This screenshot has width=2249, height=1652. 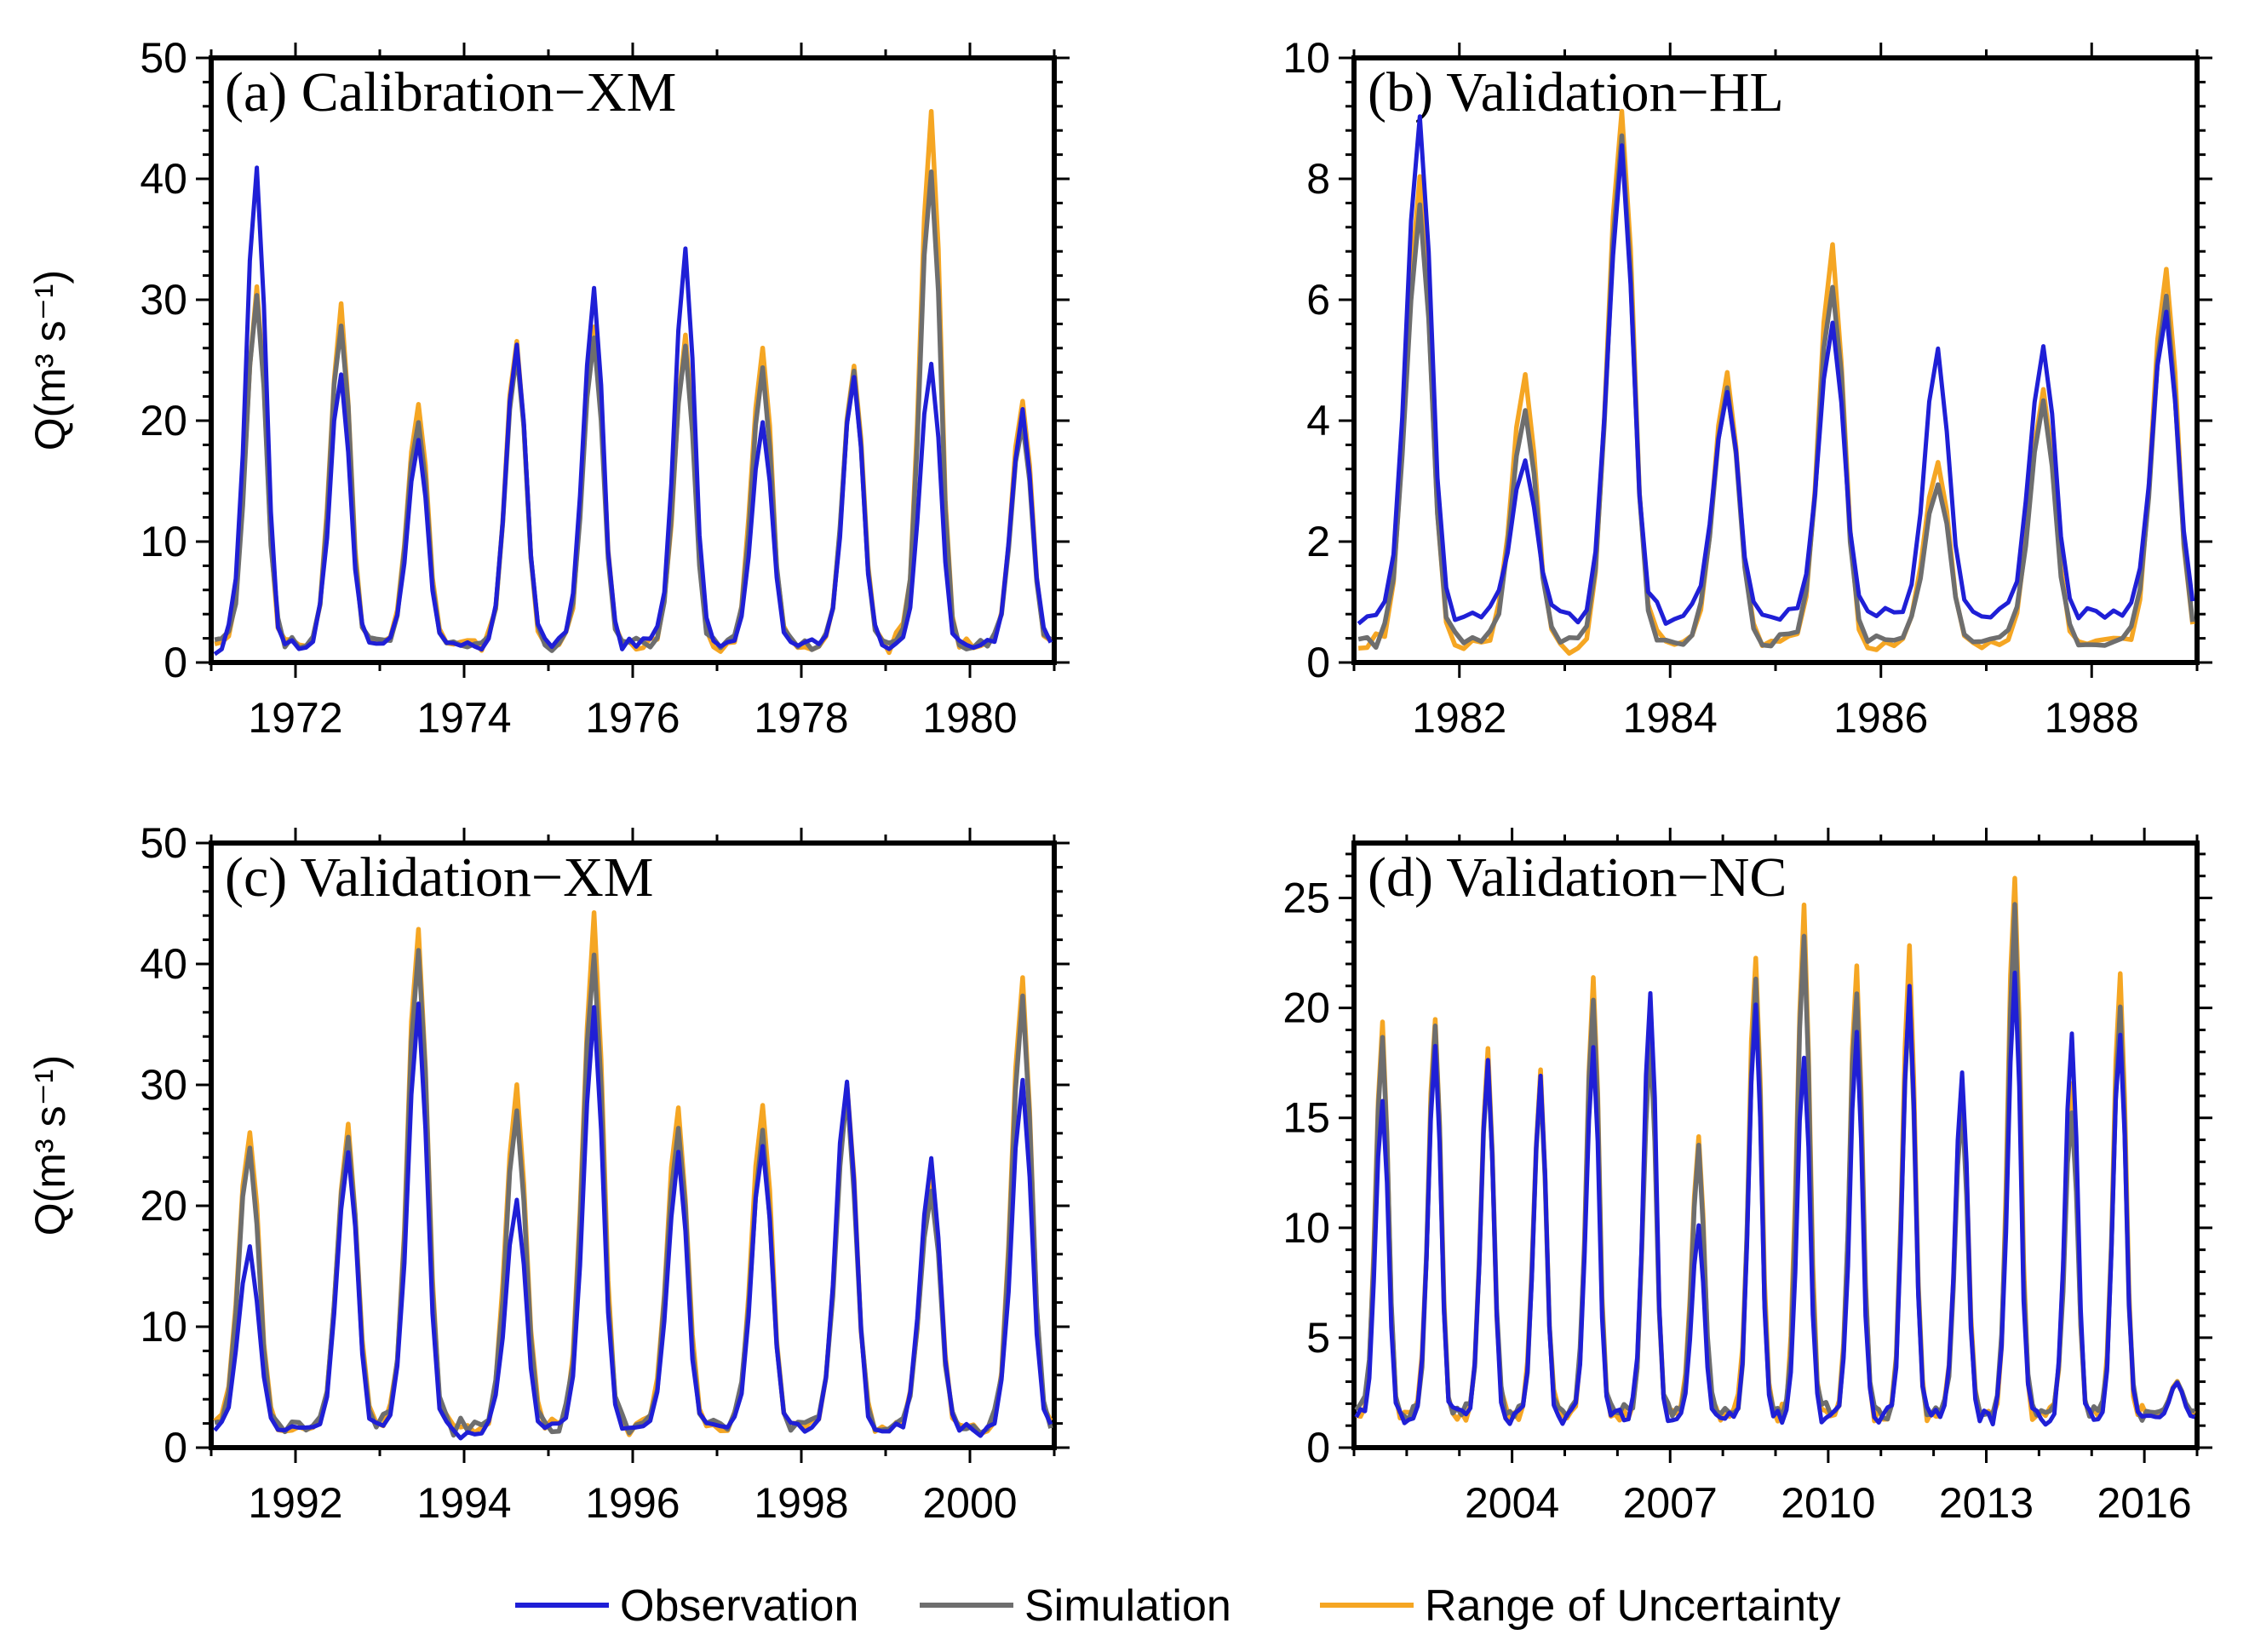 What do you see at coordinates (1671, 1503) in the screenshot?
I see `x-tick-label: 2007` at bounding box center [1671, 1503].